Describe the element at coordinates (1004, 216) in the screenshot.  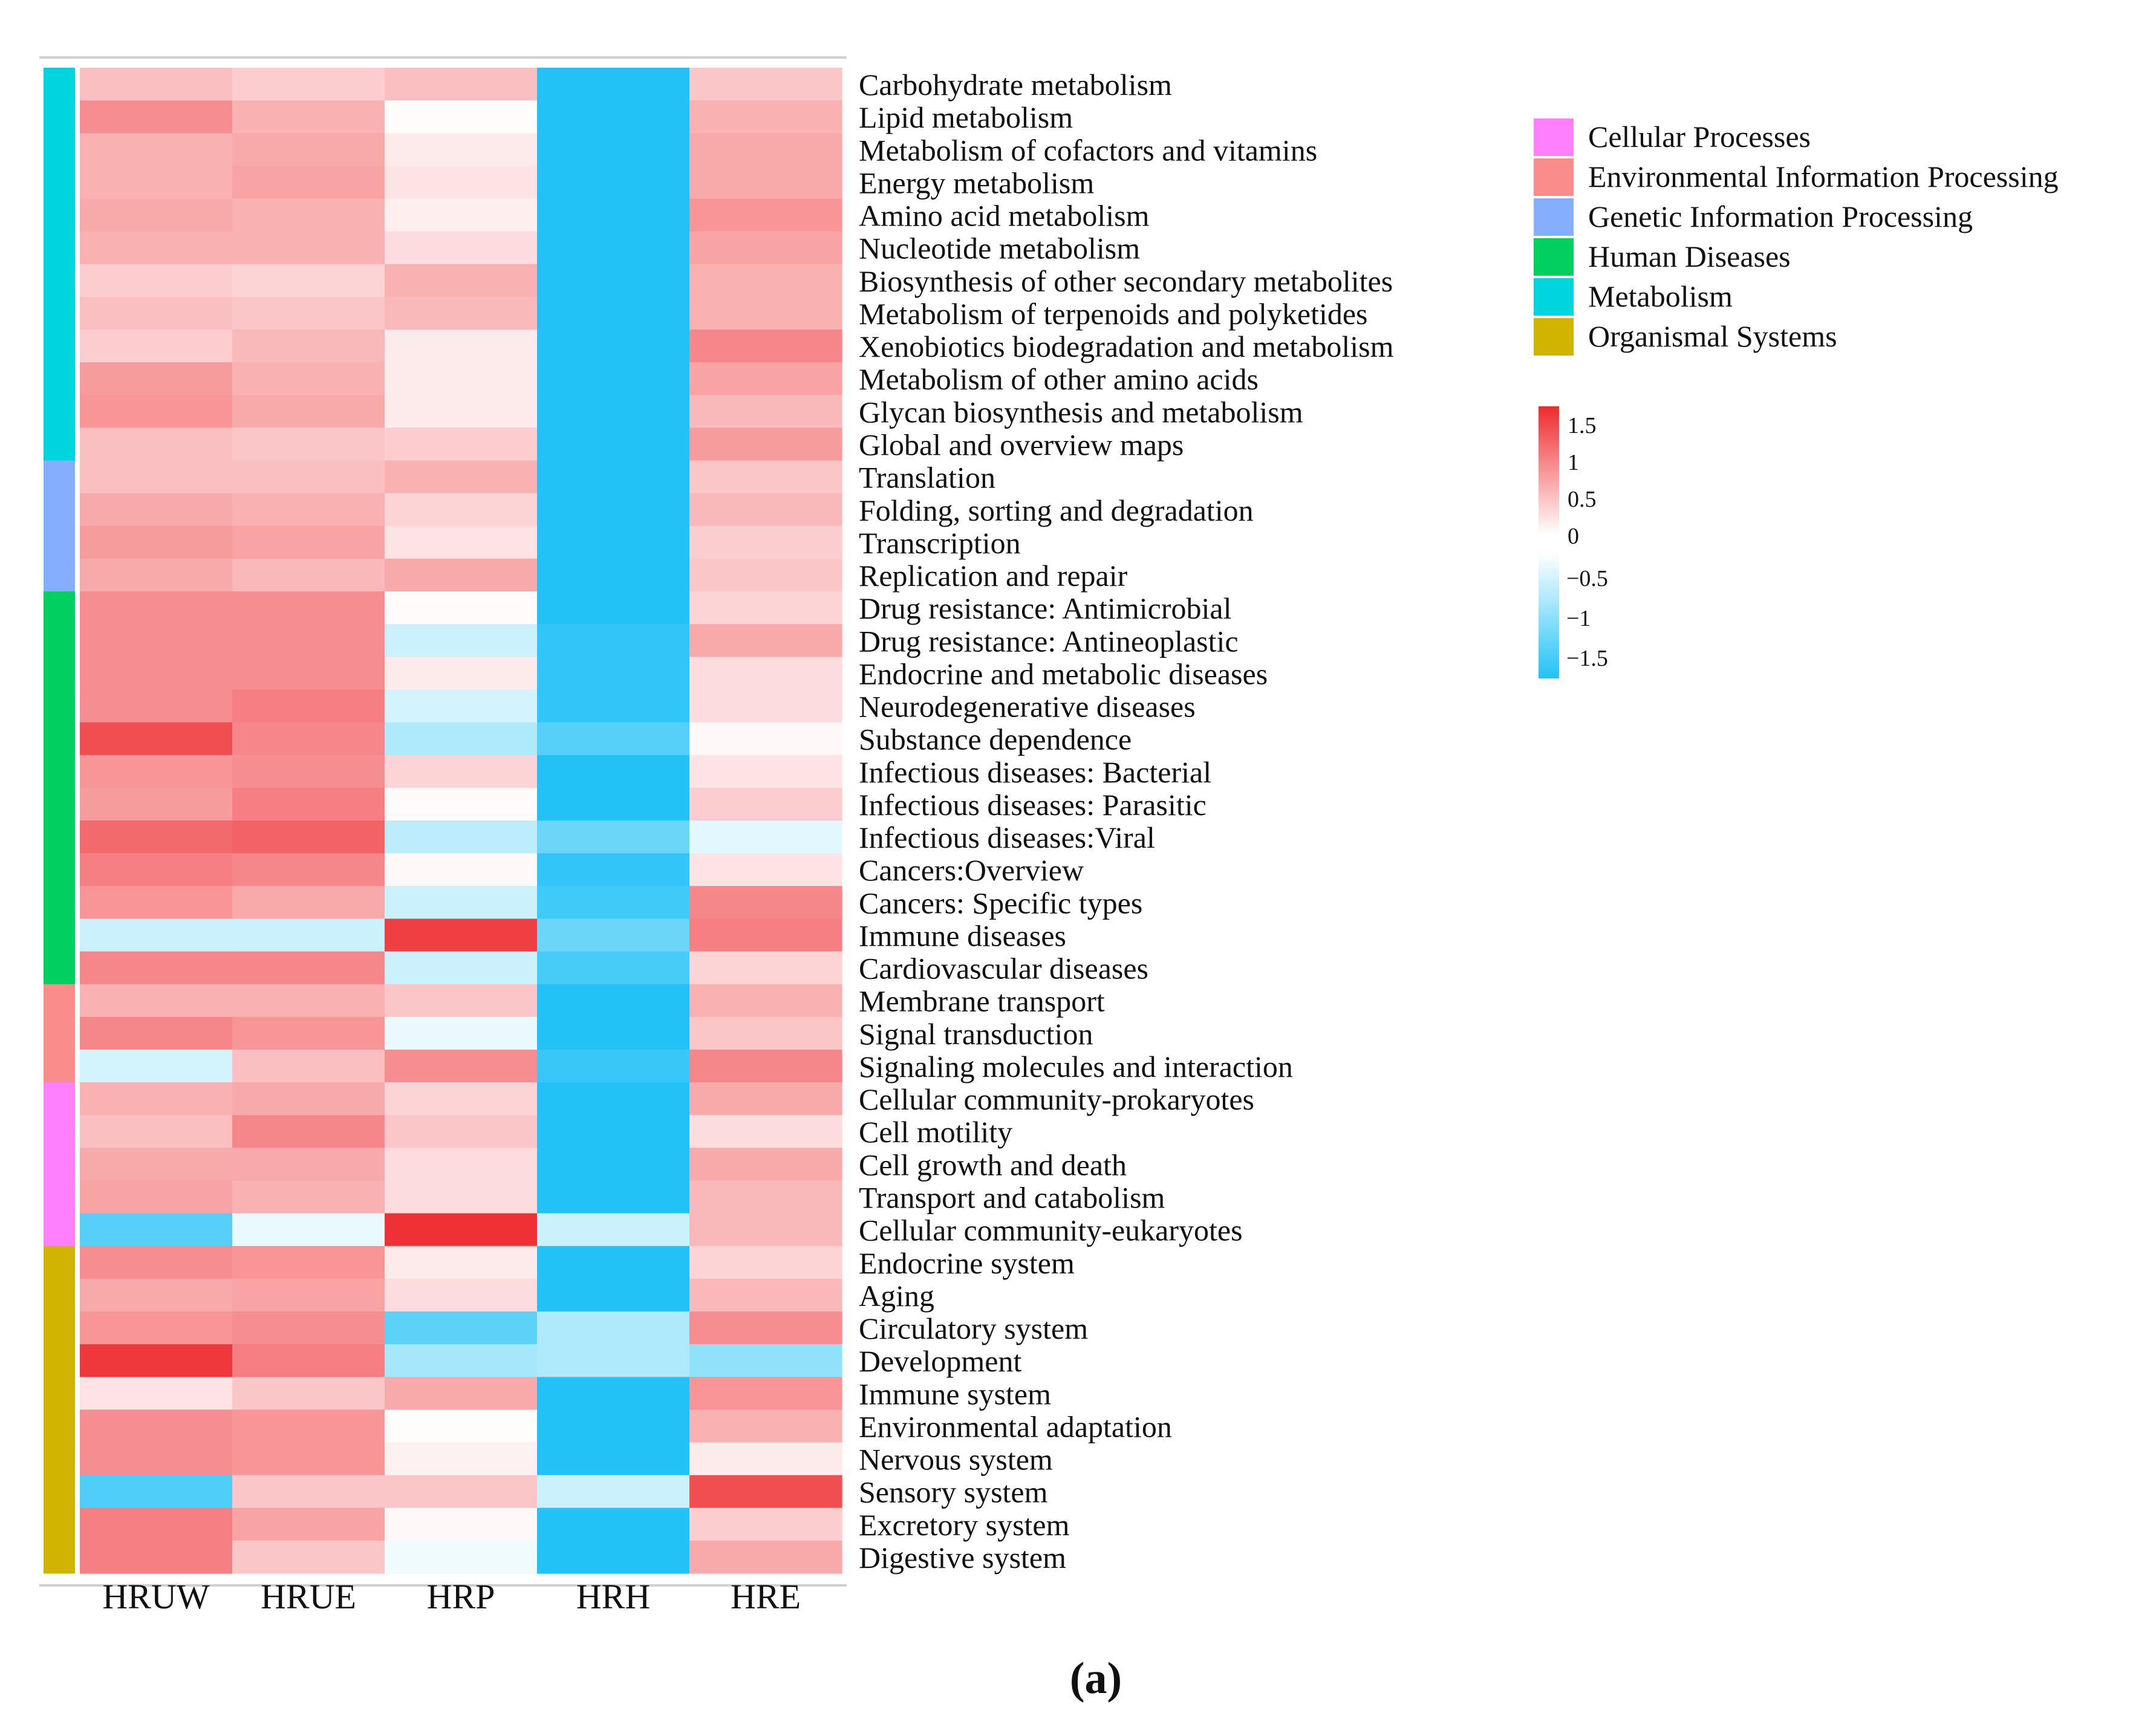
I see `row-label: Amino acid metabolism` at that location.